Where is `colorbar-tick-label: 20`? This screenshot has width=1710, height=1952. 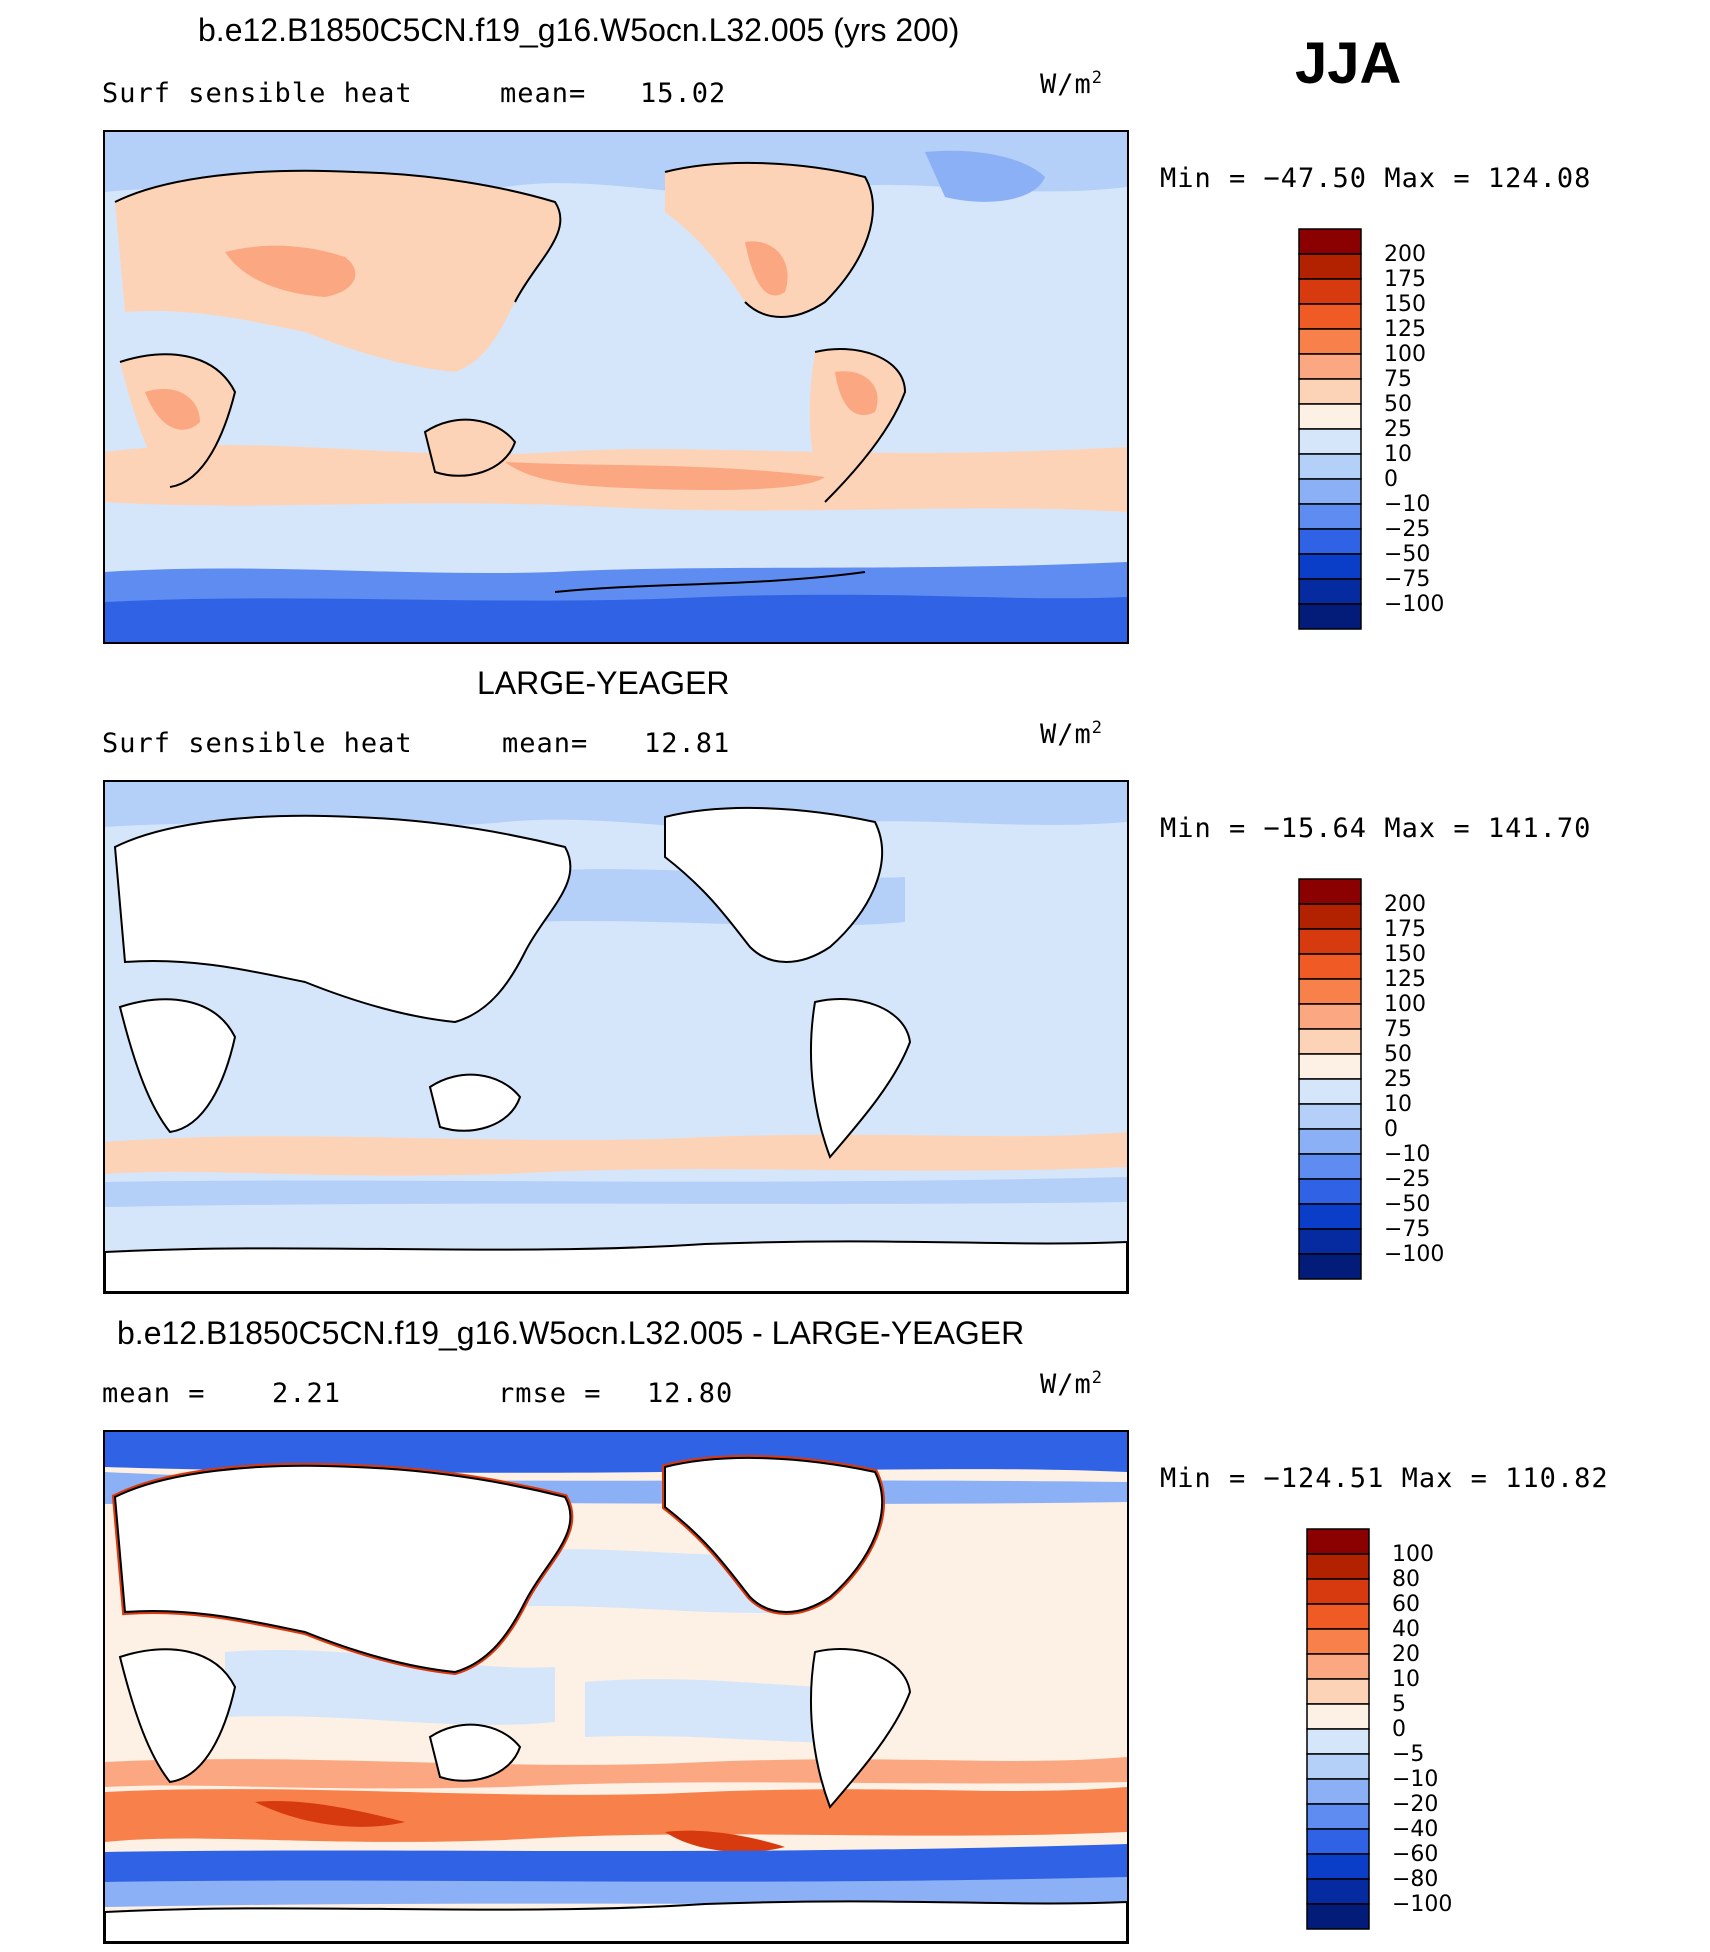
colorbar-tick-label: 20 is located at coordinates (1406, 1654).